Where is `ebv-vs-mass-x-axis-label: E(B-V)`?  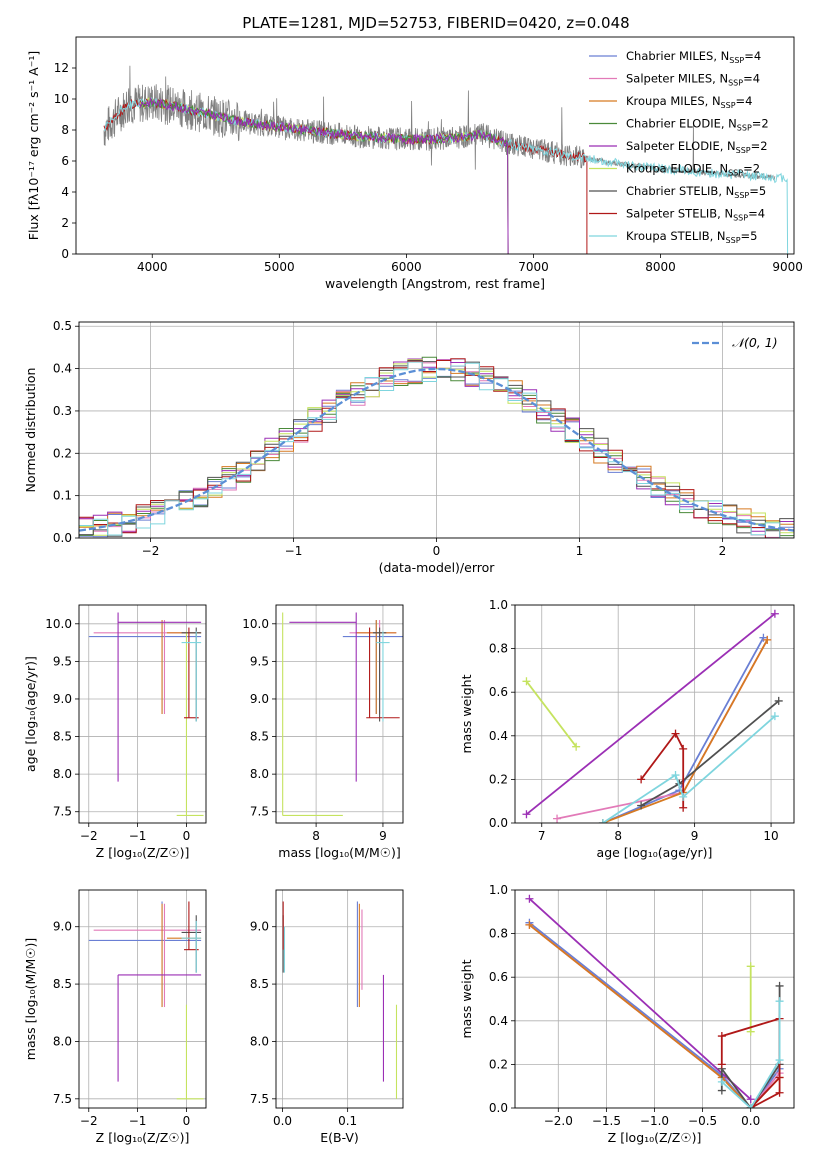 ebv-vs-mass-x-axis-label: E(B-V) is located at coordinates (339, 1137).